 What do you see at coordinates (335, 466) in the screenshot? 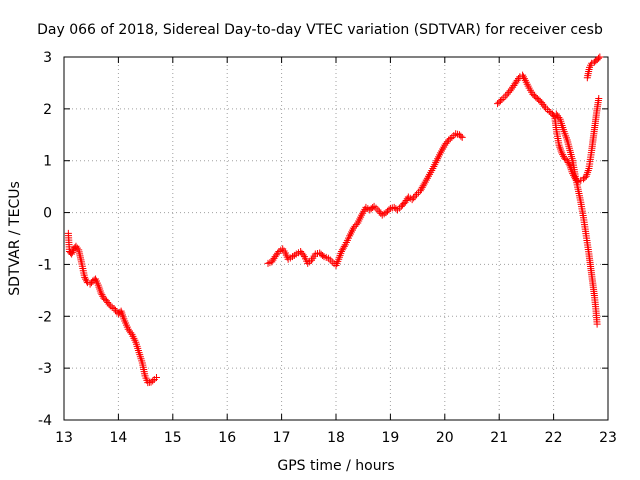
I see `x-axis-label: GPS time / hours` at bounding box center [335, 466].